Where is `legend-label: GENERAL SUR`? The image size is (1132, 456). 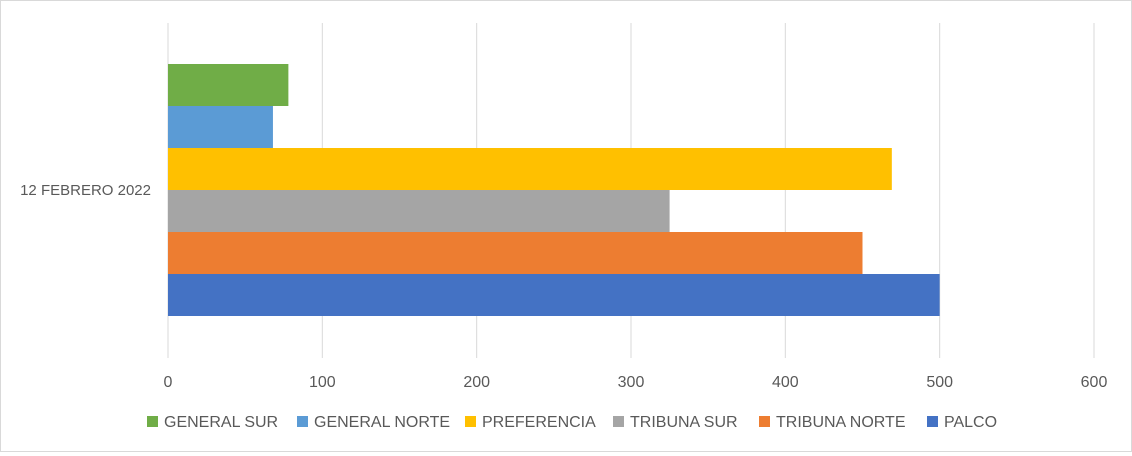 legend-label: GENERAL SUR is located at coordinates (221, 422).